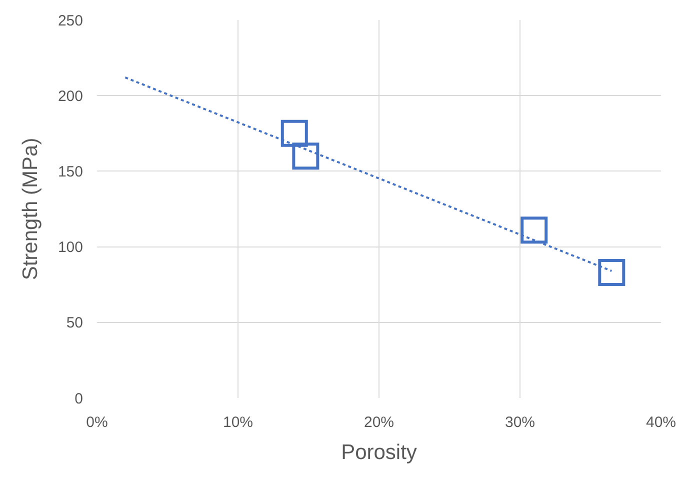  What do you see at coordinates (520, 422) in the screenshot?
I see `x-tick-label: 30%` at bounding box center [520, 422].